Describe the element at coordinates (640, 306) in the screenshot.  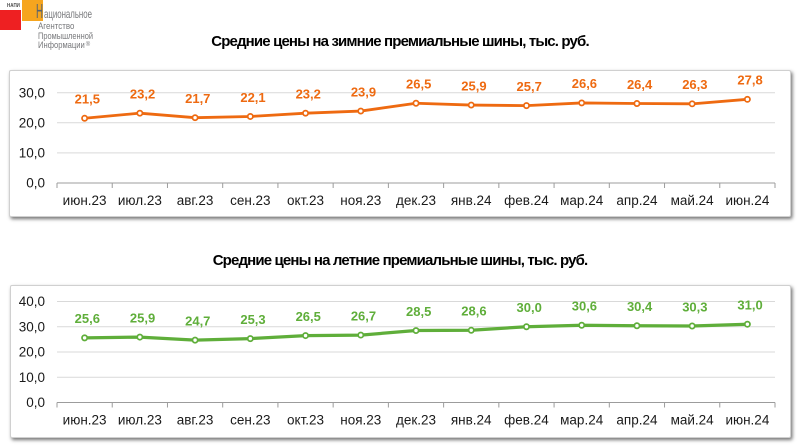
I see `svg-text: 30,4` at that location.